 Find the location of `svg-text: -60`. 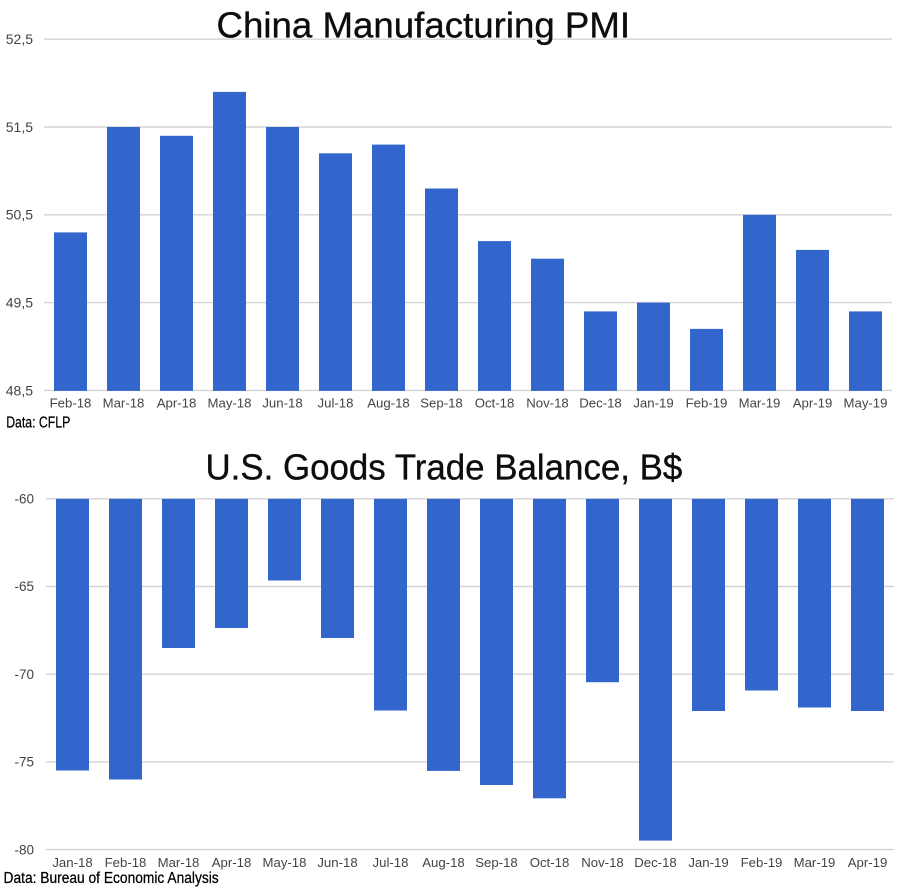

svg-text: -60 is located at coordinates (24, 499).